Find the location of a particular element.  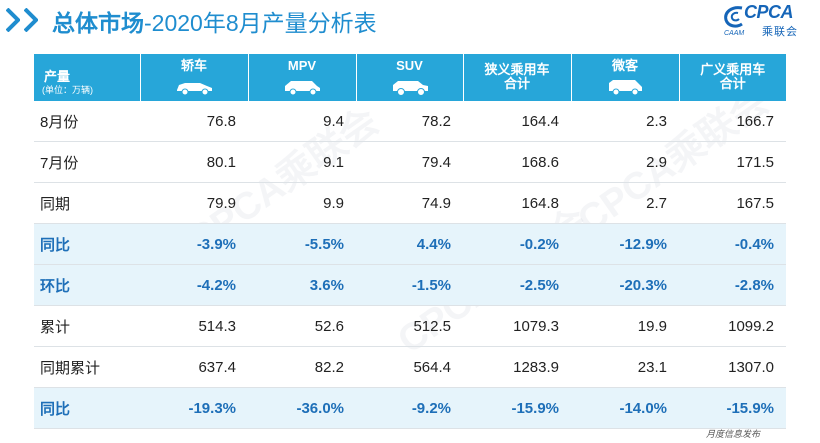

table-cell: 1283.9 is located at coordinates (517, 367).